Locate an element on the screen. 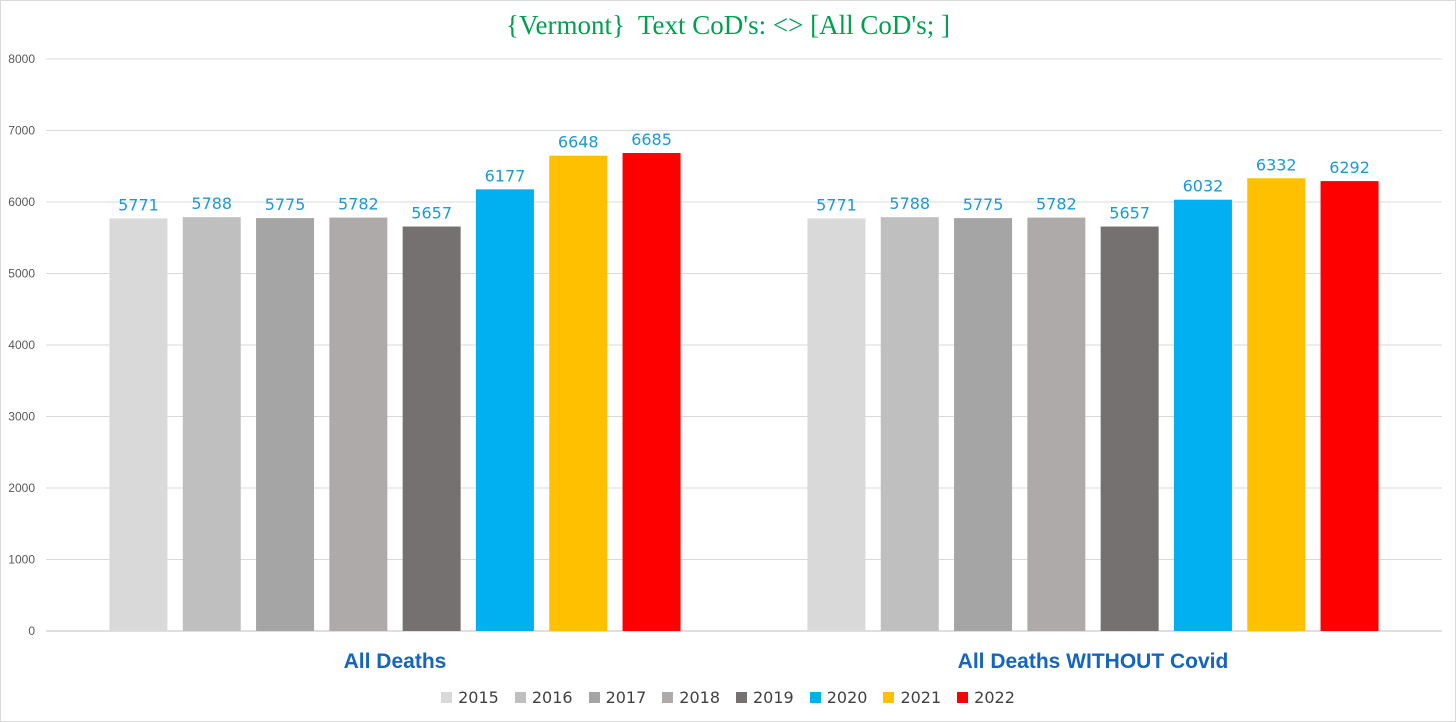 This screenshot has width=1456, height=722. legend-item: 2022 is located at coordinates (986, 697).